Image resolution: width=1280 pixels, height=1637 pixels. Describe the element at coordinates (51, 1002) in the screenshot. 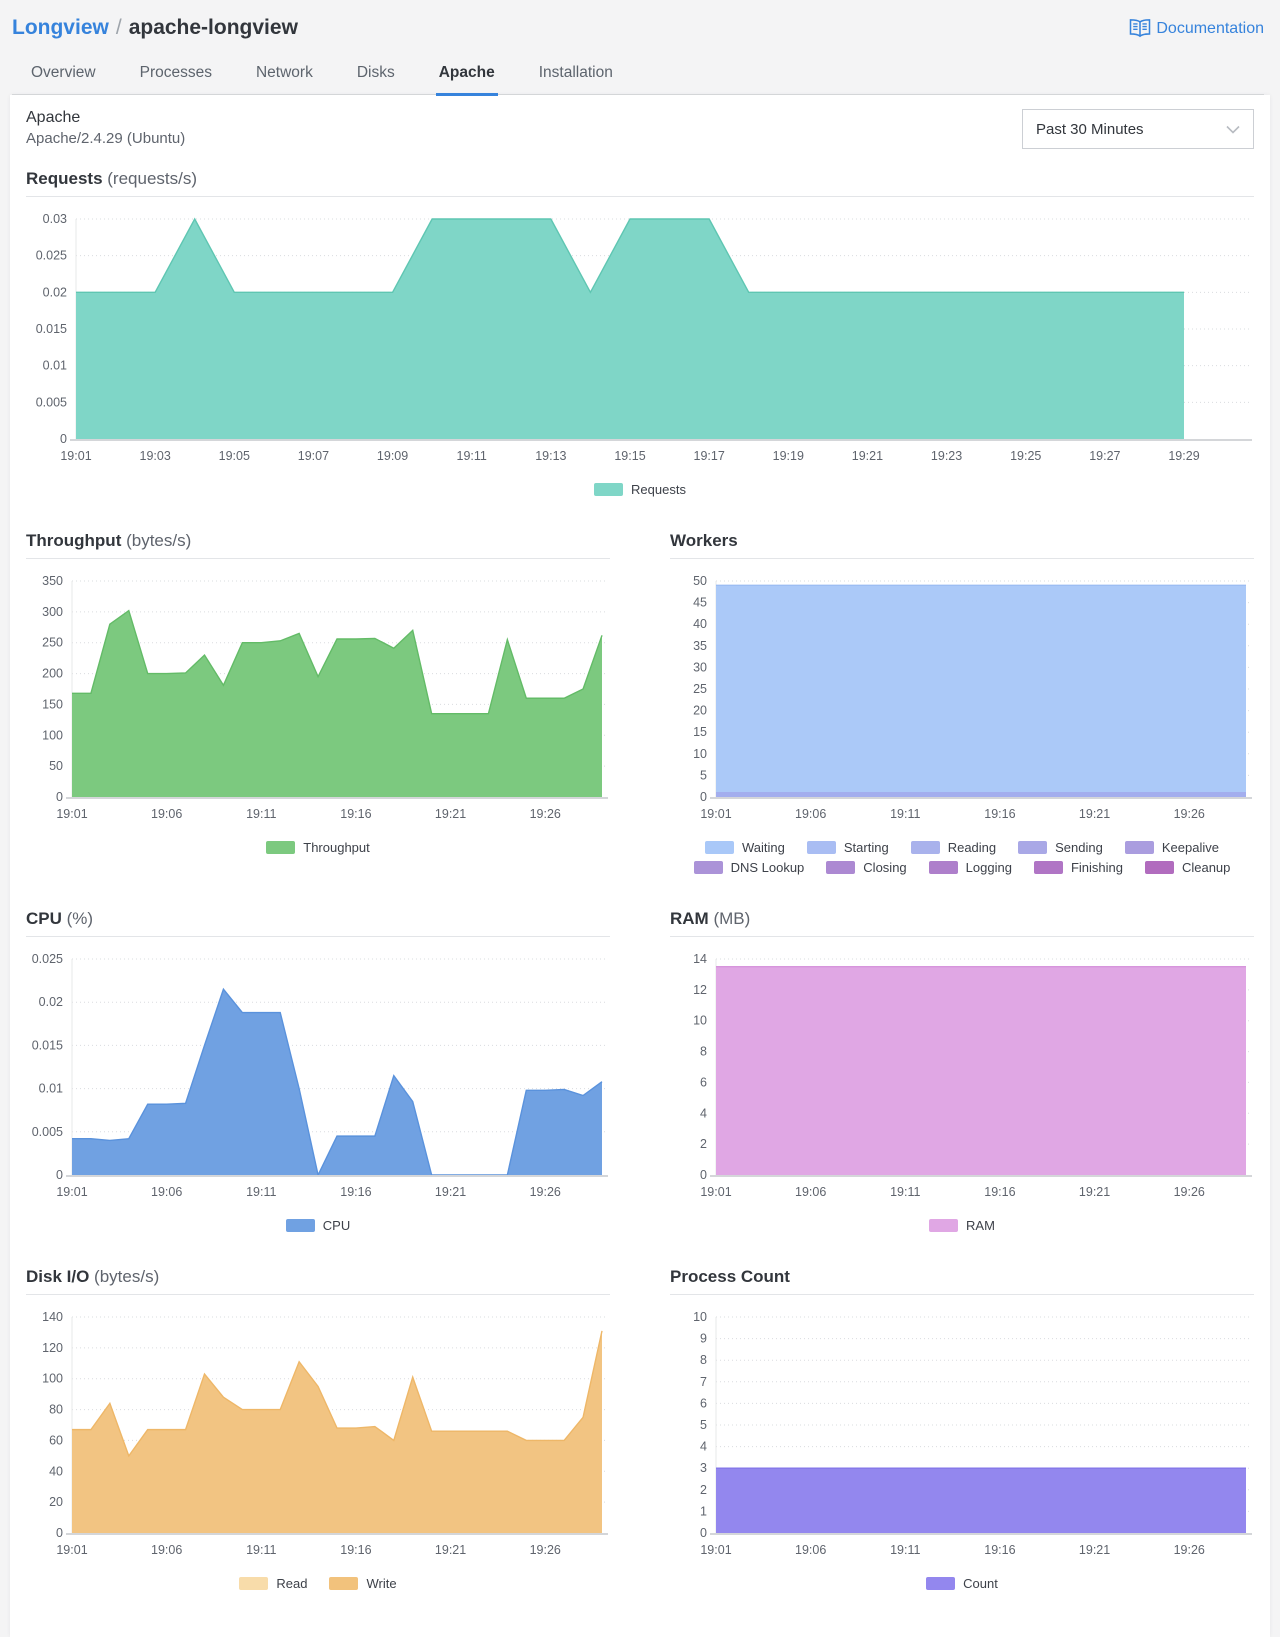

I see `svg-text: 0.02` at that location.